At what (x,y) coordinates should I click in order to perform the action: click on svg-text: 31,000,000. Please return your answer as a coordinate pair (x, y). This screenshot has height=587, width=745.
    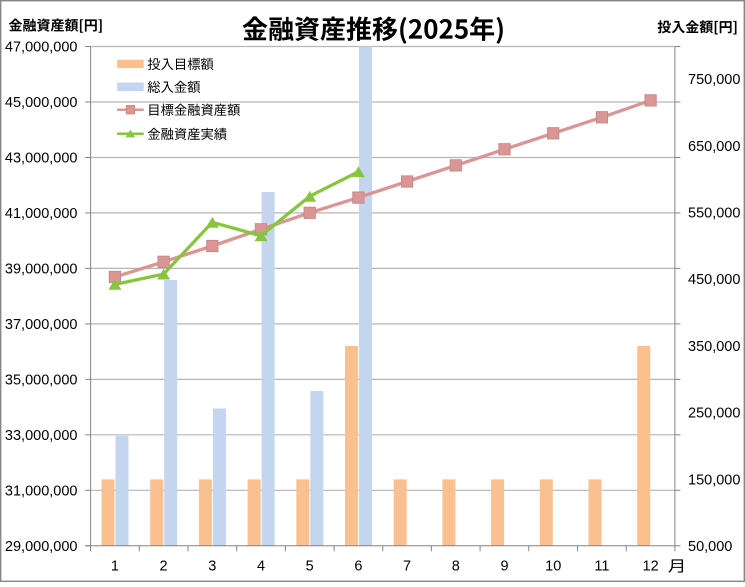
    Looking at the image, I should click on (41, 492).